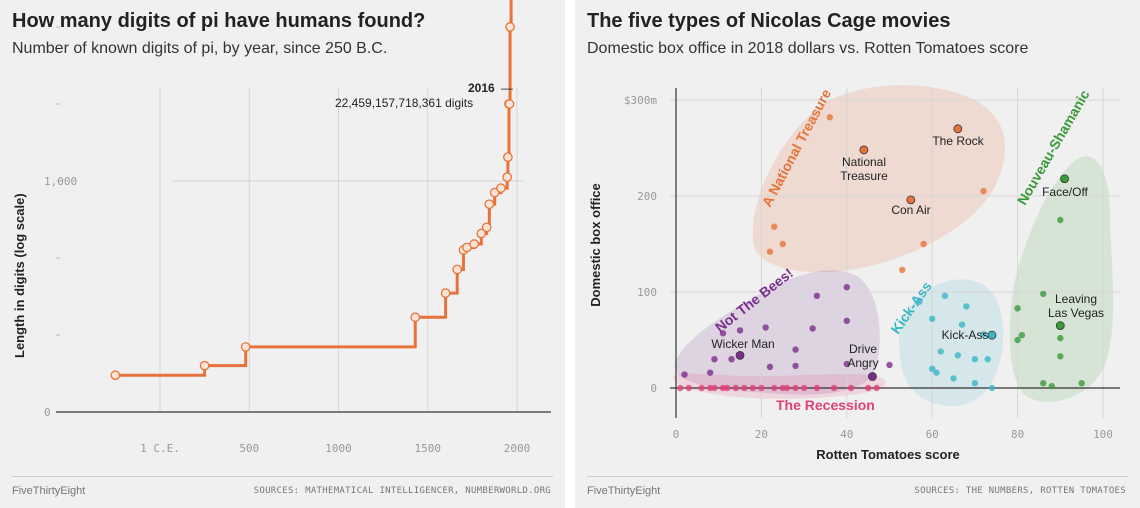 The width and height of the screenshot is (1140, 508). I want to click on pi-annotation-value: 22,459,157,718,361 digits, so click(404, 103).